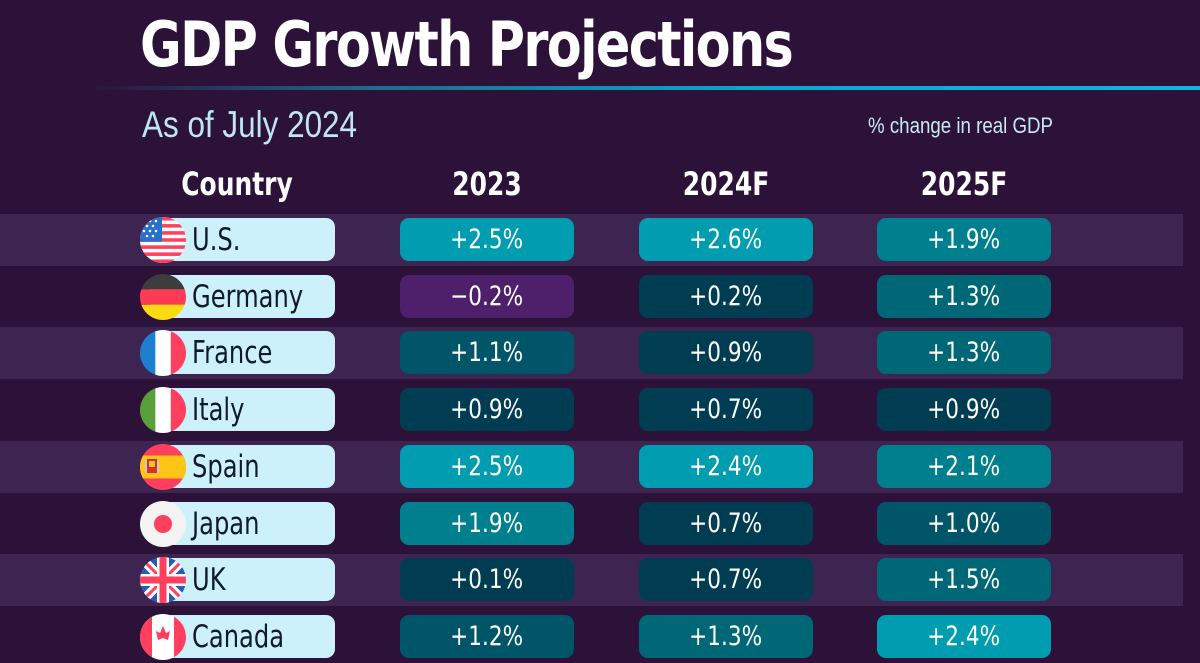 The height and width of the screenshot is (663, 1200). I want to click on japan-flag-icon, so click(163, 523).